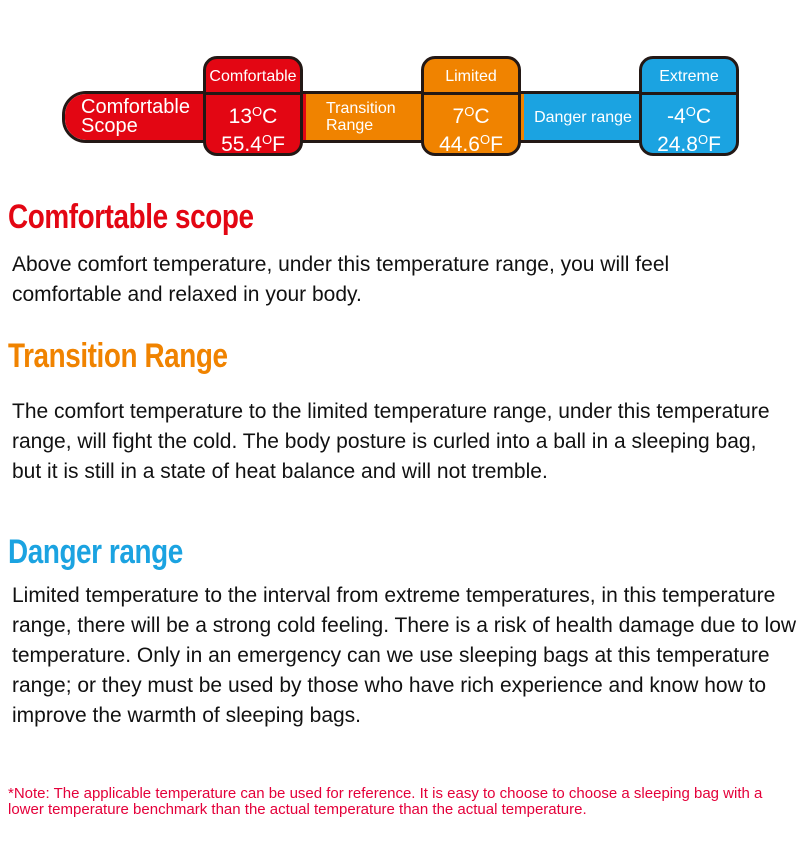 This screenshot has width=800, height=852. Describe the element at coordinates (689, 77) in the screenshot. I see `marker-label: Extreme` at that location.